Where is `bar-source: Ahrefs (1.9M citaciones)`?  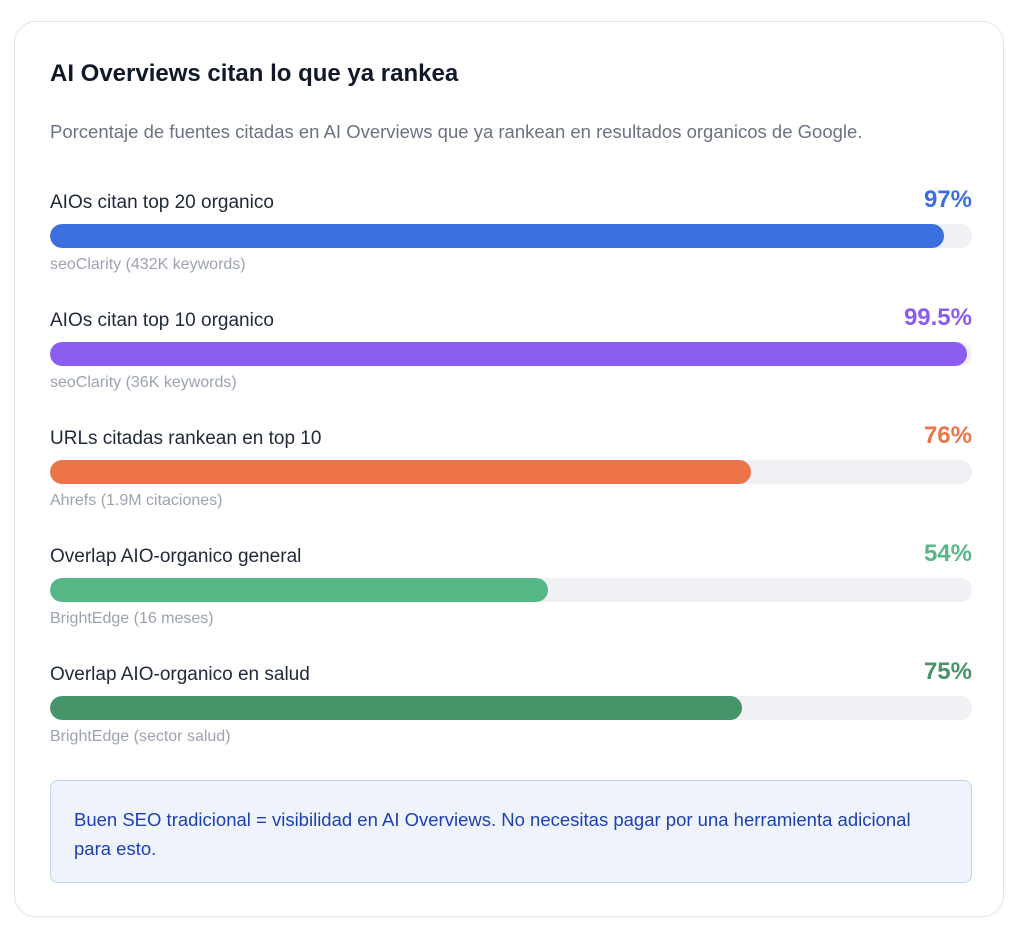
bar-source: Ahrefs (1.9M citaciones) is located at coordinates (136, 500).